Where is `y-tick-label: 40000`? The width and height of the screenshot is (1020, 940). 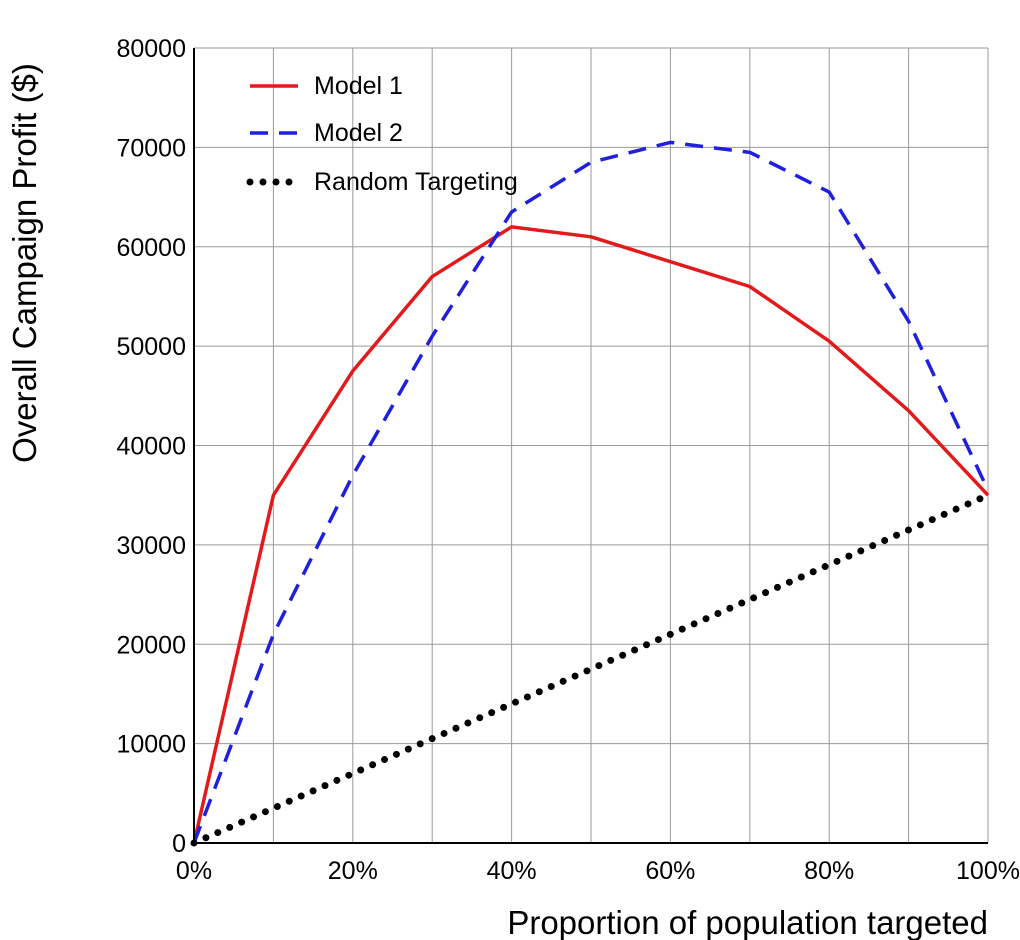
y-tick-label: 40000 is located at coordinates (151, 447).